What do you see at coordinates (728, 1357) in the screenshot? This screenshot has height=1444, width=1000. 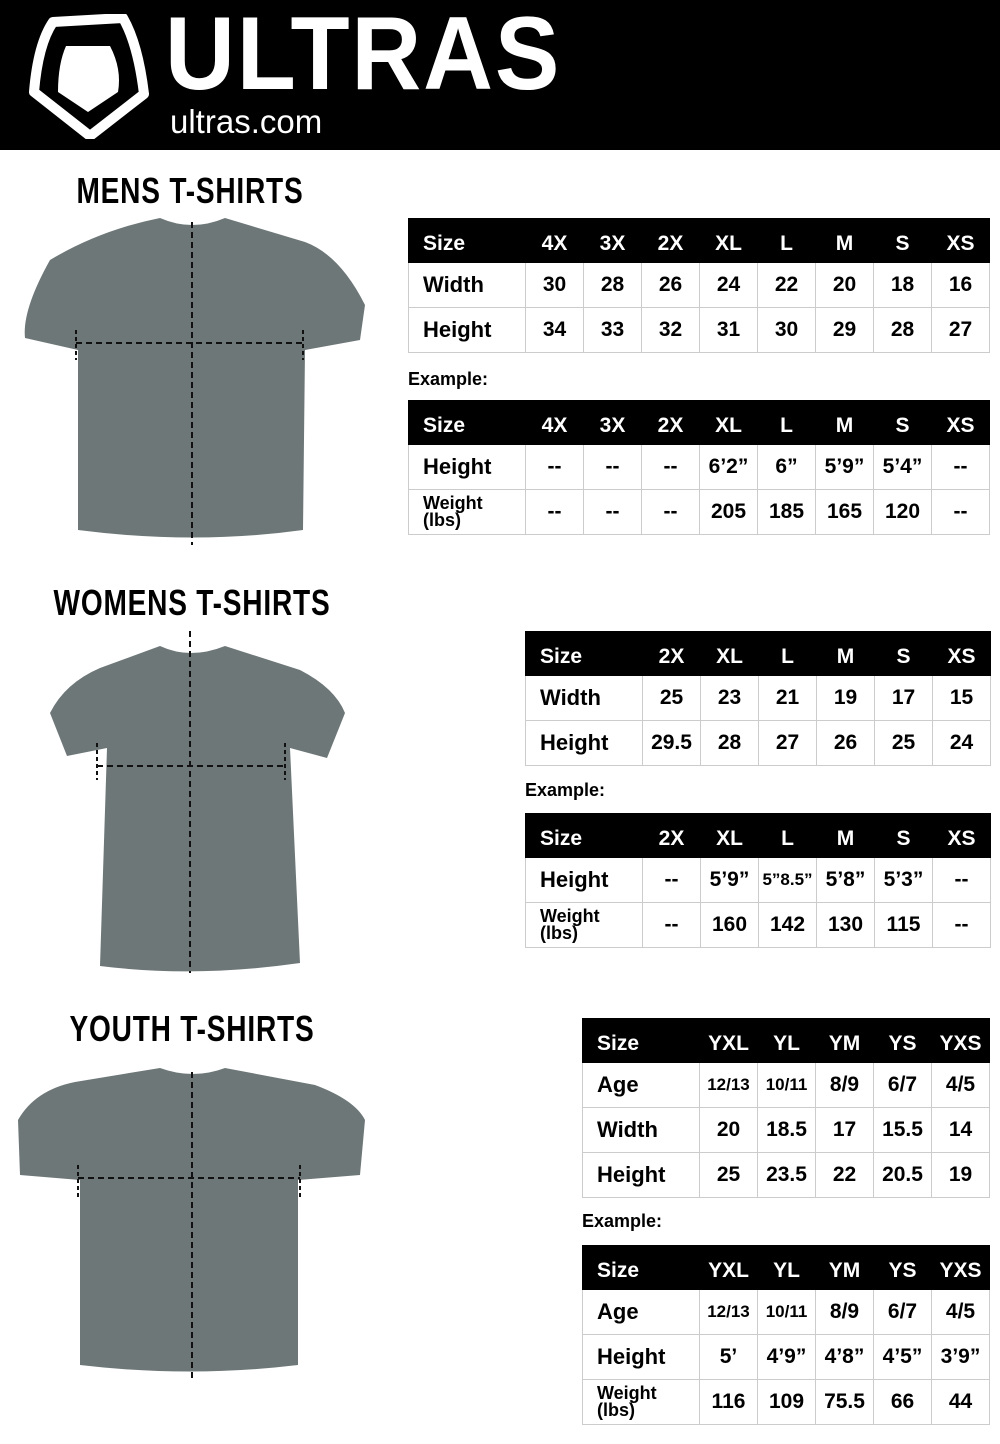 I see `table-cell: 5’` at bounding box center [728, 1357].